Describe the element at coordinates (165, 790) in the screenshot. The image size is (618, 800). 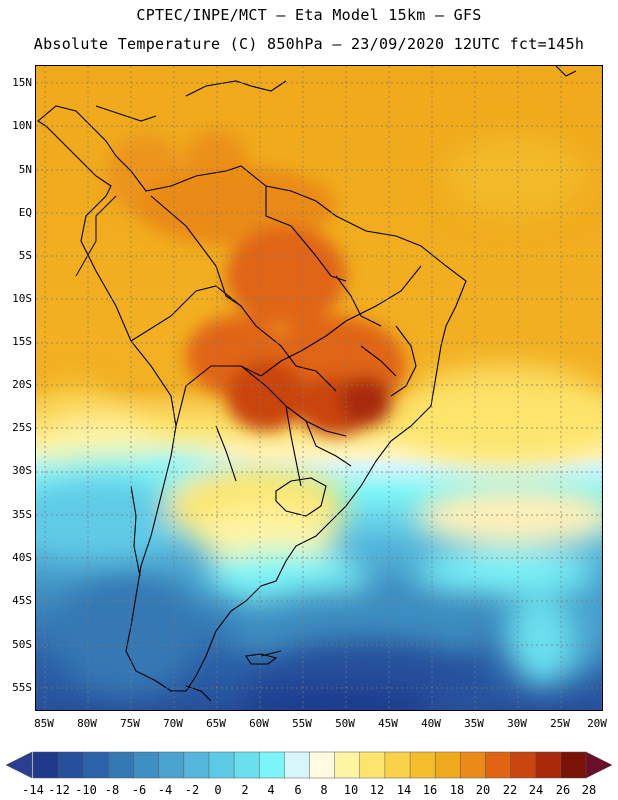
I see `colorbar-label: -4` at that location.